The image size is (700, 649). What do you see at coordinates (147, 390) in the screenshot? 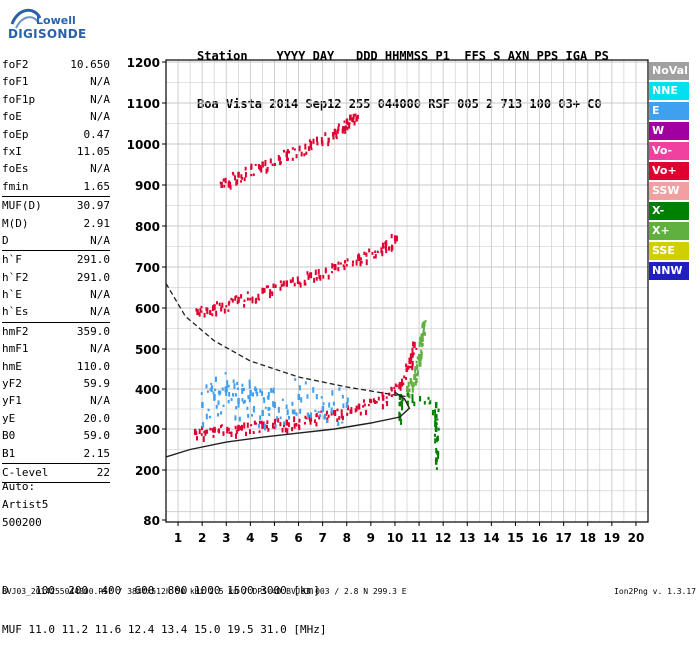
I see `y-tick-label: 400` at bounding box center [147, 390].